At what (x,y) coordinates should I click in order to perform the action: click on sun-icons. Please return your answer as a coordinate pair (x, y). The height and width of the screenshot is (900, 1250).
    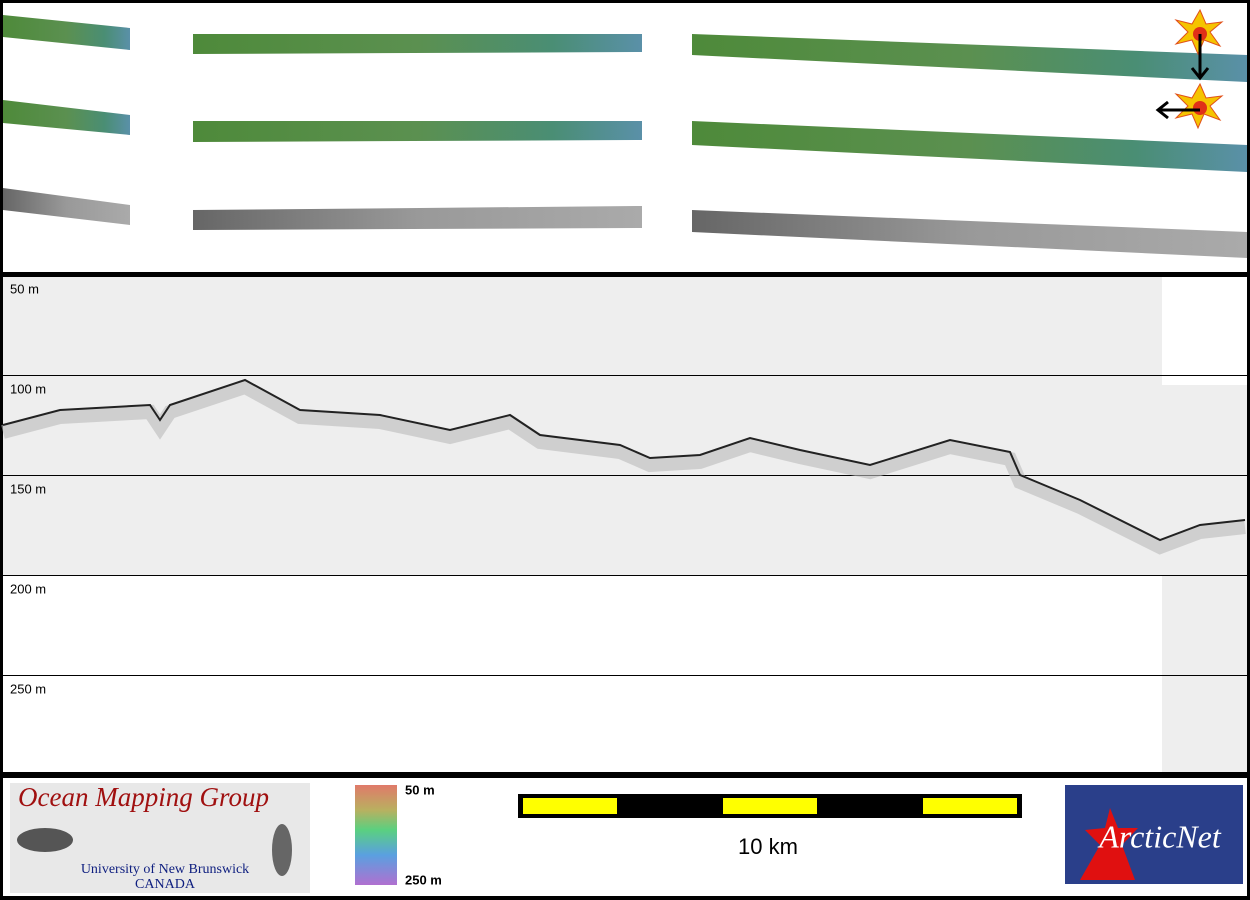
    Looking at the image, I should click on (1189, 69).